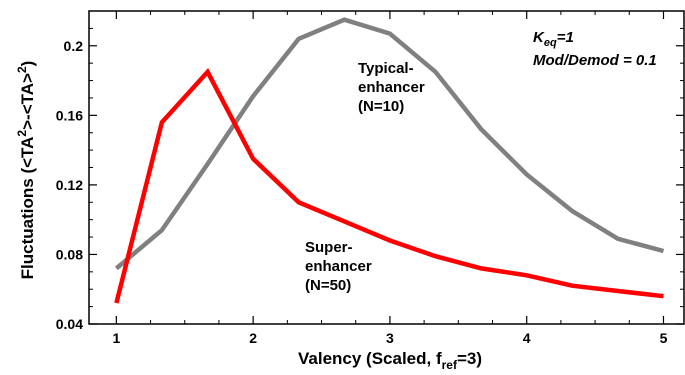 This screenshot has width=685, height=375. I want to click on x-tick-label: 2, so click(253, 338).